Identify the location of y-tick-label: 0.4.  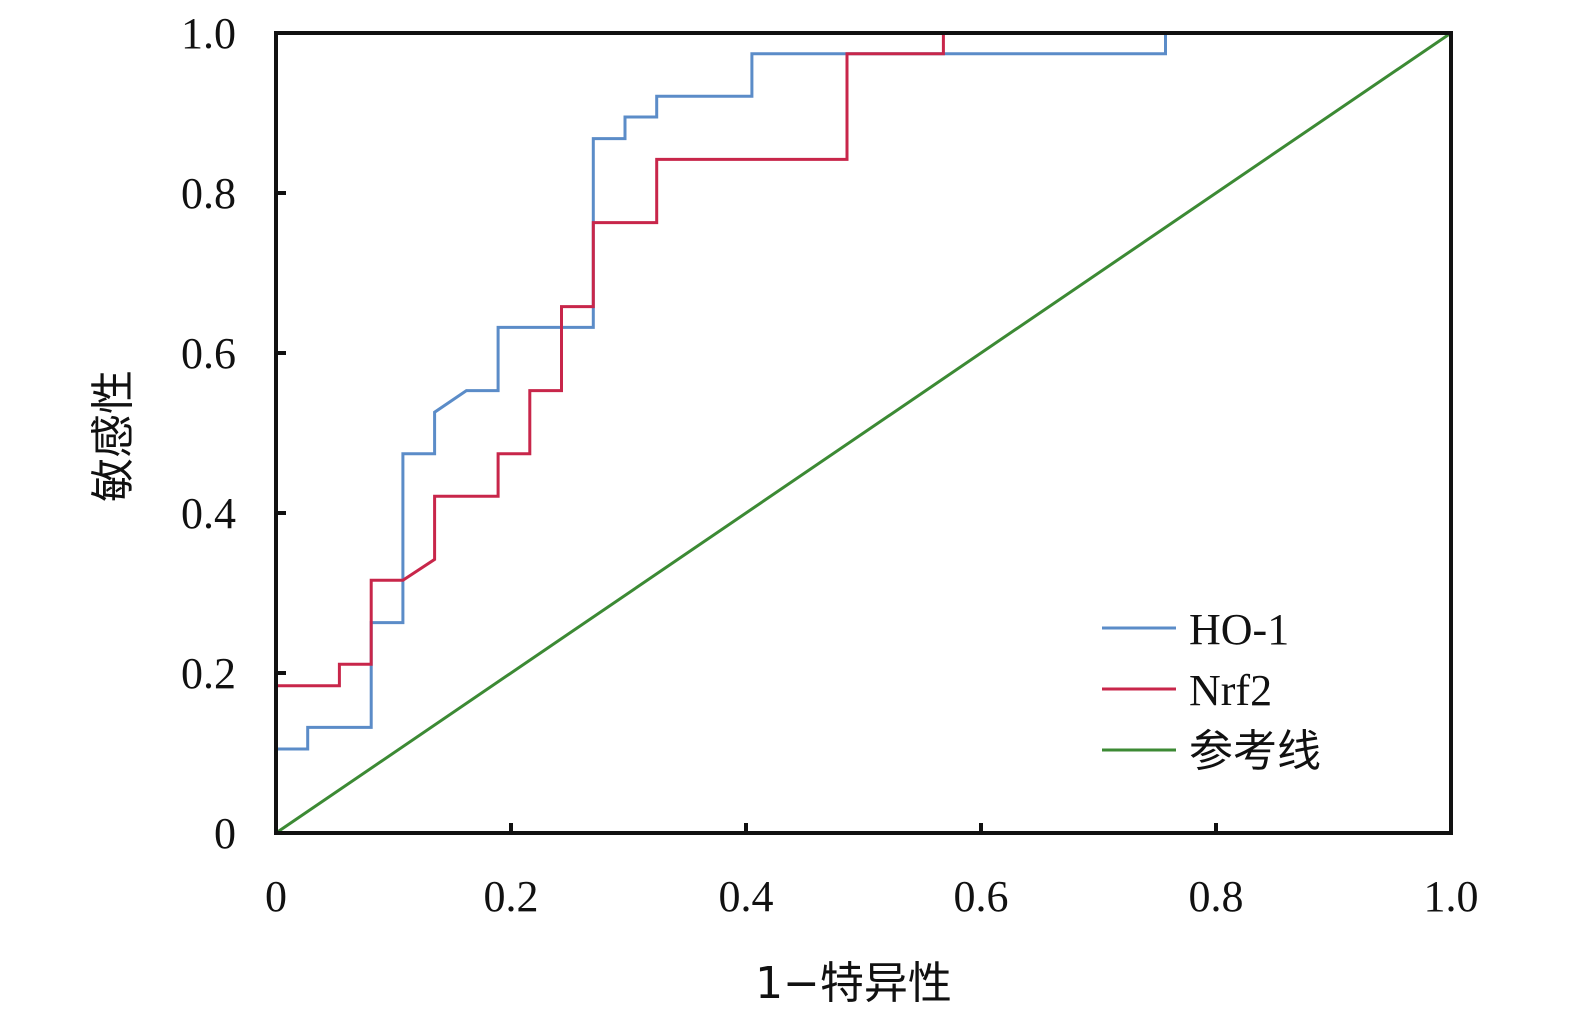
(208, 513).